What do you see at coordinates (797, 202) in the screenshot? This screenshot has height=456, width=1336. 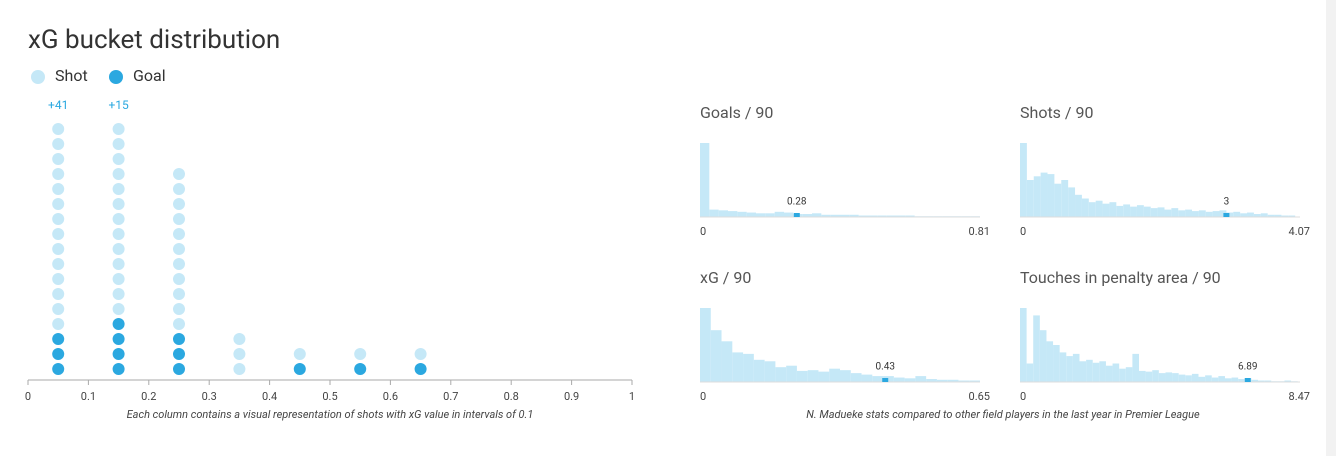 I see `marker-label: 0.28` at bounding box center [797, 202].